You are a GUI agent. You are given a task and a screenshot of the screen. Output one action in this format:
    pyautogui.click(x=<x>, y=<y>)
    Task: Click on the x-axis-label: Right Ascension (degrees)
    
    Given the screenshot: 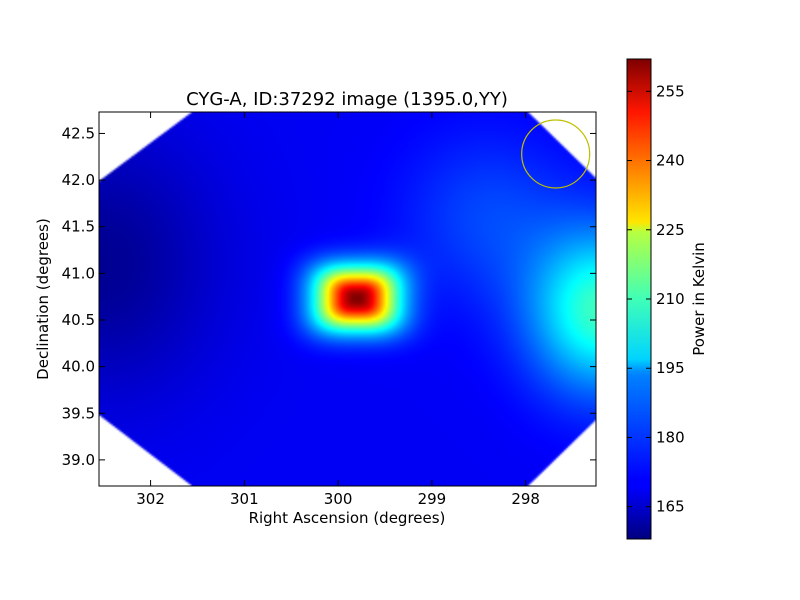 What is the action you would take?
    pyautogui.click(x=347, y=518)
    